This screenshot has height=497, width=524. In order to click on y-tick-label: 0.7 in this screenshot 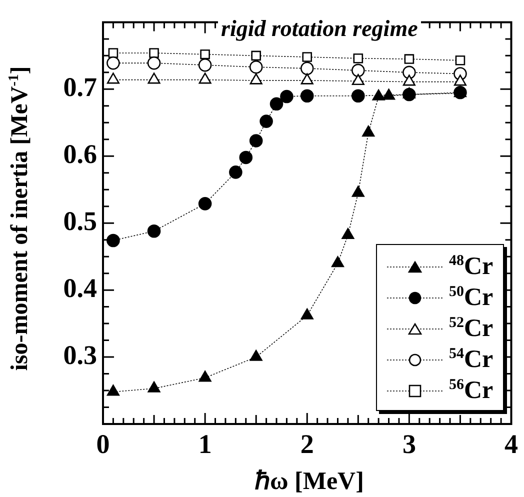, I will do `click(80, 87)`.